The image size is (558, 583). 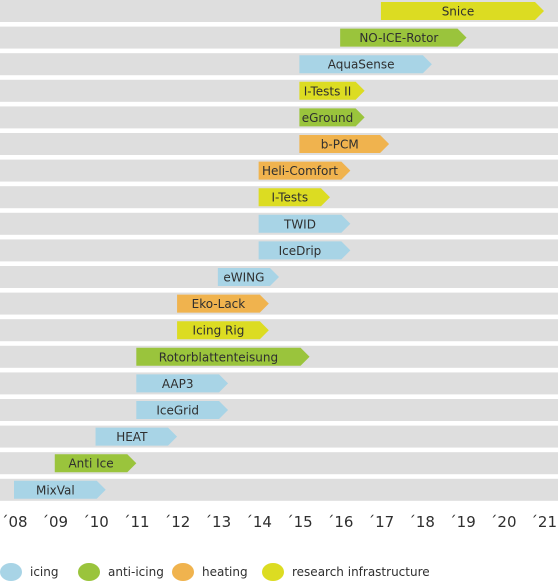 I want to click on legend-item: anti-icing, so click(x=121, y=572).